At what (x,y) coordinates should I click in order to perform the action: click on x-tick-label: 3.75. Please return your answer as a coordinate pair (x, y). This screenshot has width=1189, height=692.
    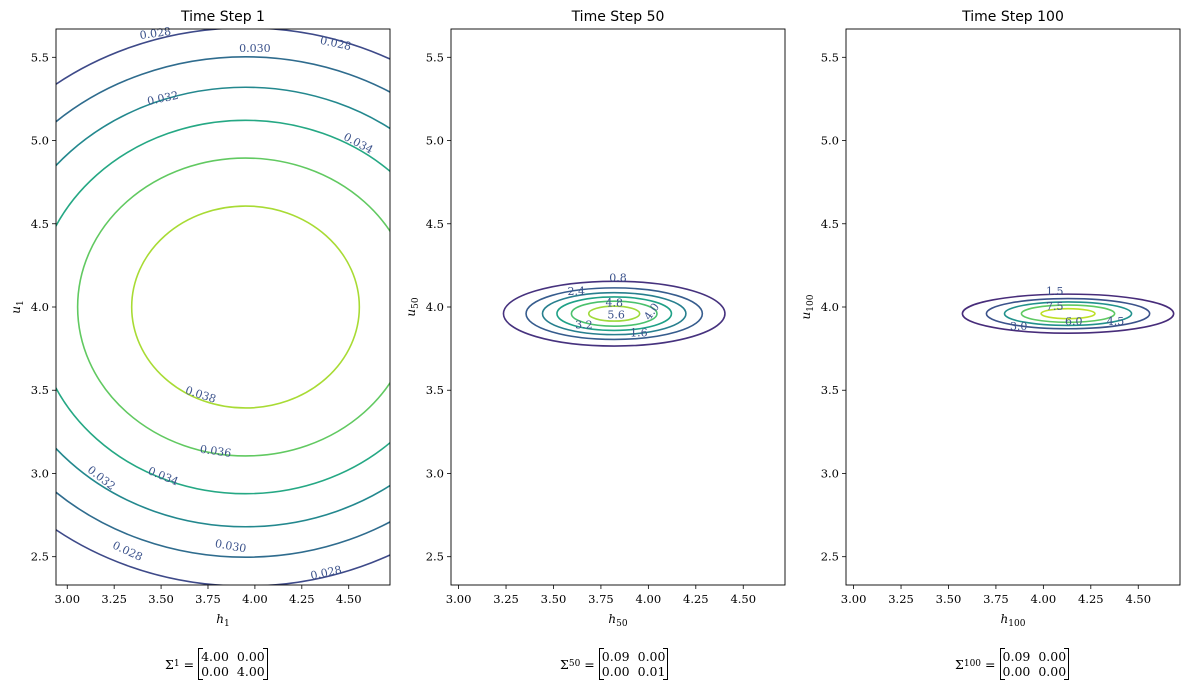
    Looking at the image, I should click on (601, 599).